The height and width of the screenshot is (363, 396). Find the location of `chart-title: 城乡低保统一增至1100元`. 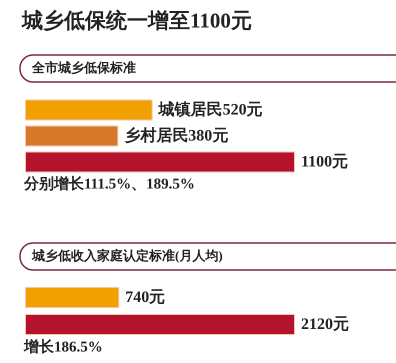

chart-title: 城乡低保统一增至1100元 is located at coordinates (136, 20).